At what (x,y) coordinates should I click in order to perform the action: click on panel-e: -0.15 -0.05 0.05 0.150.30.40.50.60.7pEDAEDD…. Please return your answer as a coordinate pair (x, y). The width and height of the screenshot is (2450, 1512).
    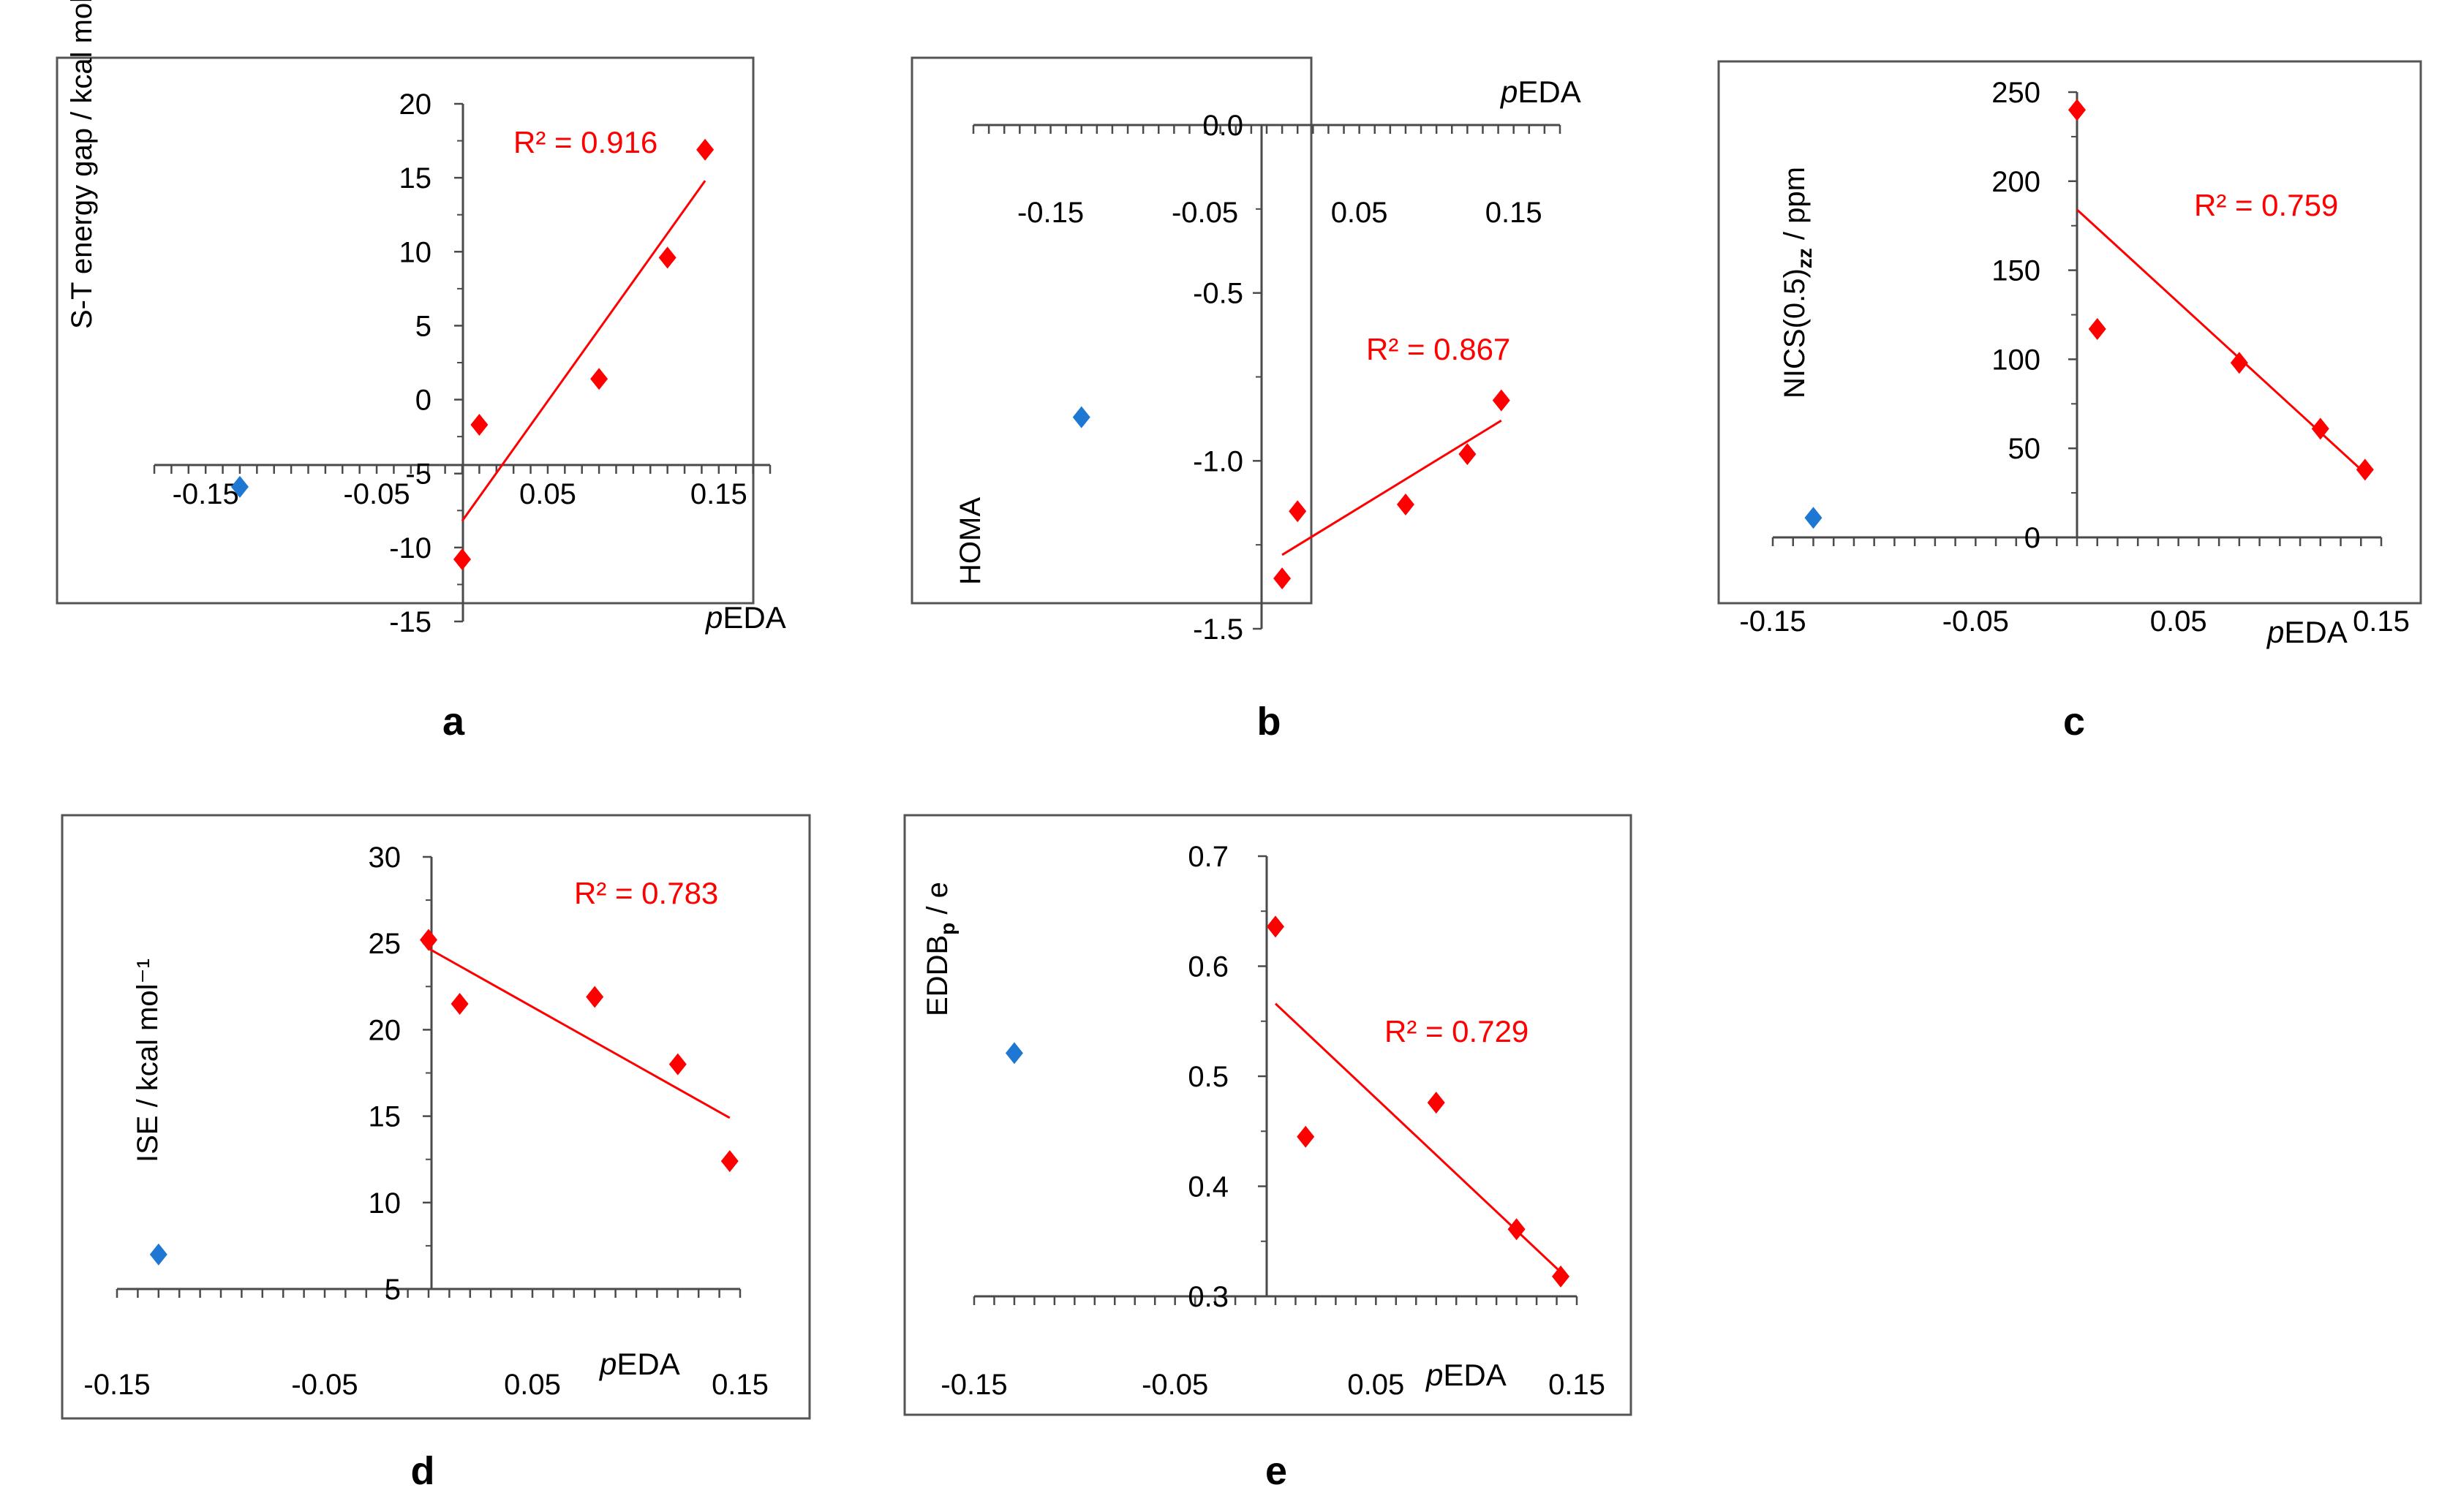
    Looking at the image, I should click on (1267, 1153).